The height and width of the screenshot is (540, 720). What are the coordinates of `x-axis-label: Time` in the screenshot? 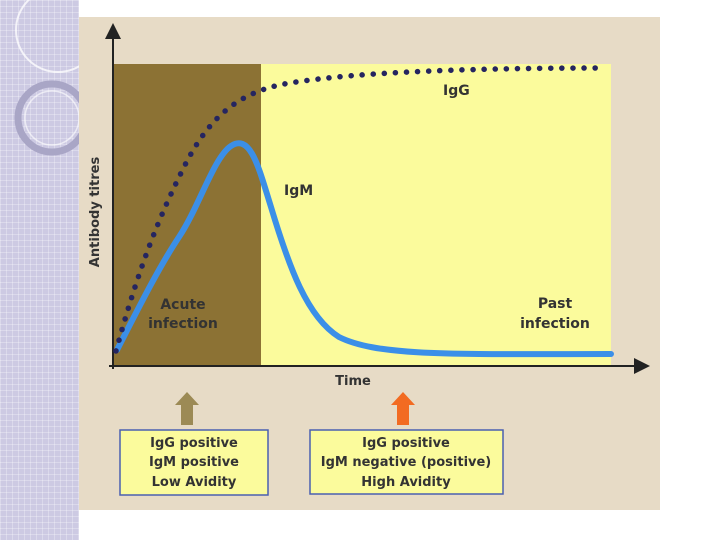 It's located at (353, 381).